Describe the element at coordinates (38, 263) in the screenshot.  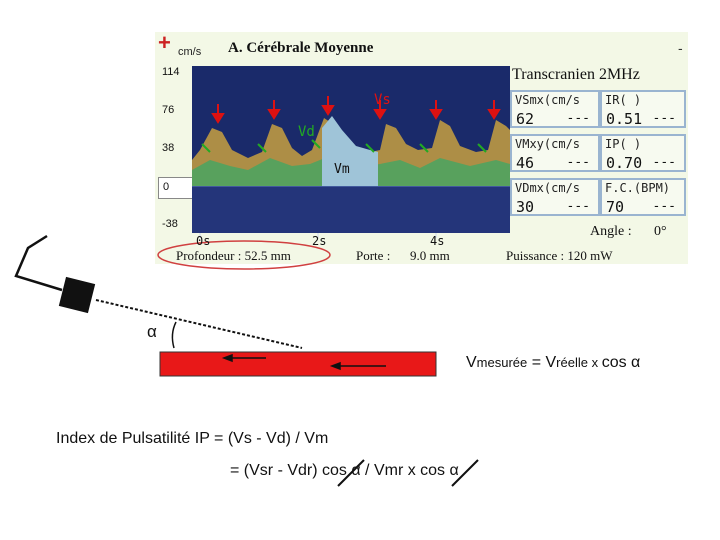
I see `probe-cable` at that location.